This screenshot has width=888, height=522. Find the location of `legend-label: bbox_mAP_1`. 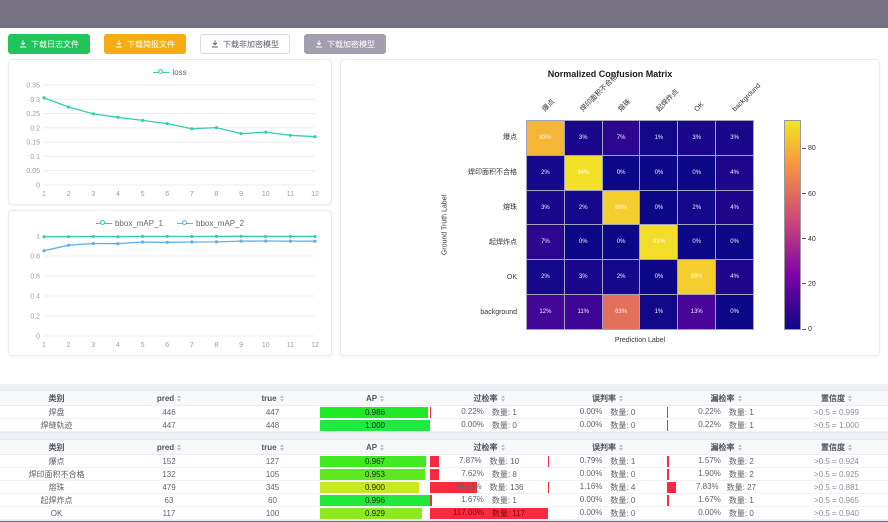

legend-label: bbox_mAP_1 is located at coordinates (138, 223).